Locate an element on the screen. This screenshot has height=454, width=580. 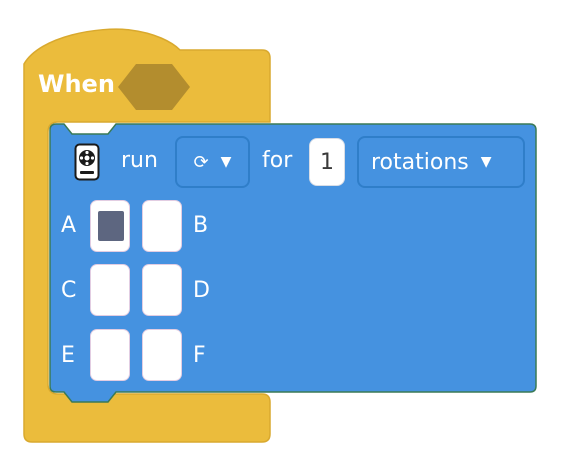
direction-dropdown: ⟳ ▼ is located at coordinates (212, 162).